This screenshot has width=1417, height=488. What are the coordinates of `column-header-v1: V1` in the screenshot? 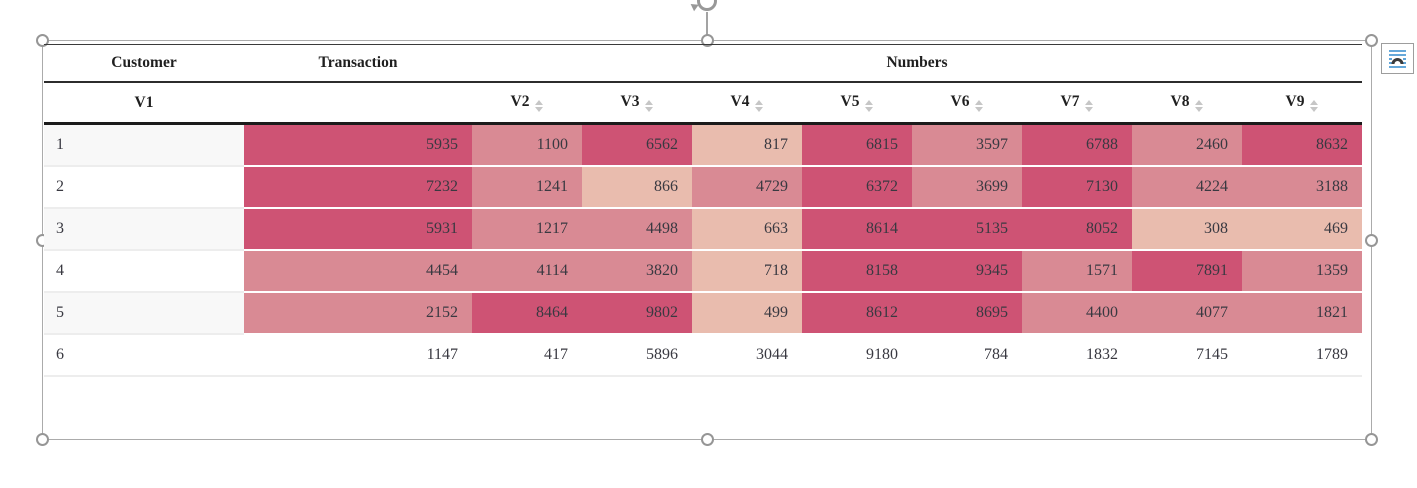 It's located at (144, 104).